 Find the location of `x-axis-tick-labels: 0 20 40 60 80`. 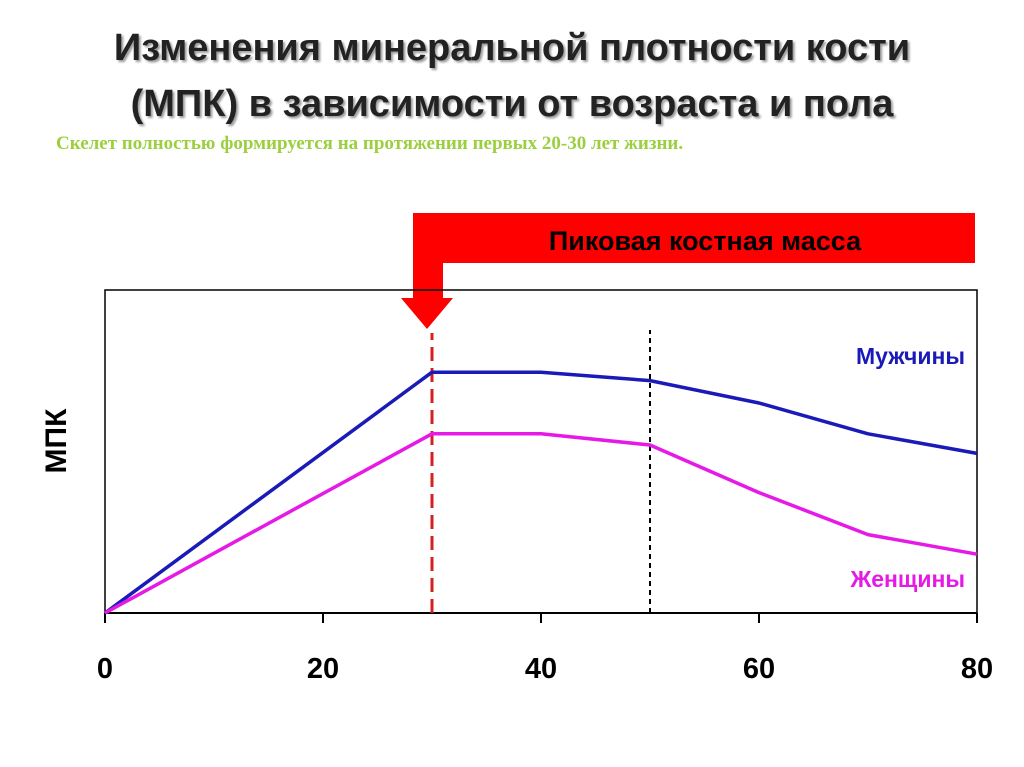

x-axis-tick-labels: 0 20 40 60 80 is located at coordinates (545, 669).